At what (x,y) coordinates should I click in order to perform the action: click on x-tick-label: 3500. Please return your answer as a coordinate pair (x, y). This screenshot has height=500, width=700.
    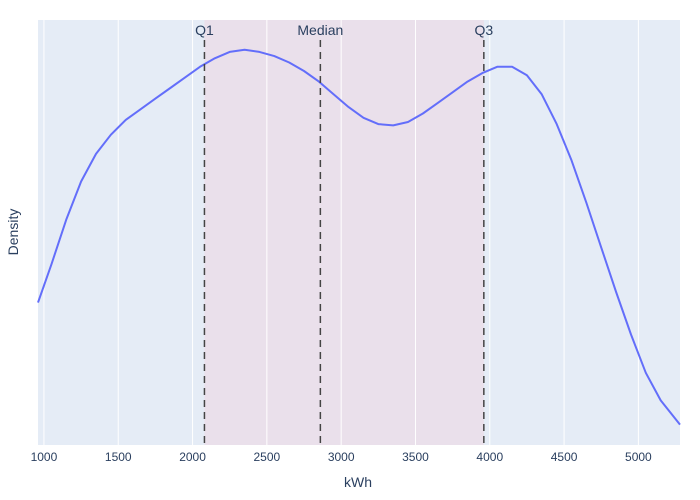
    Looking at the image, I should click on (415, 457).